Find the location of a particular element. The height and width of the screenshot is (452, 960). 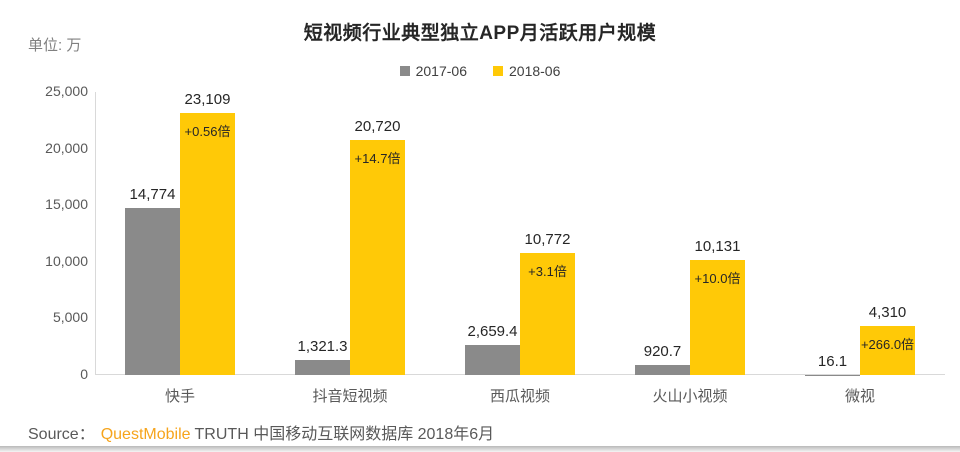

bar-2018-06-西瓜视频 is located at coordinates (547, 314).